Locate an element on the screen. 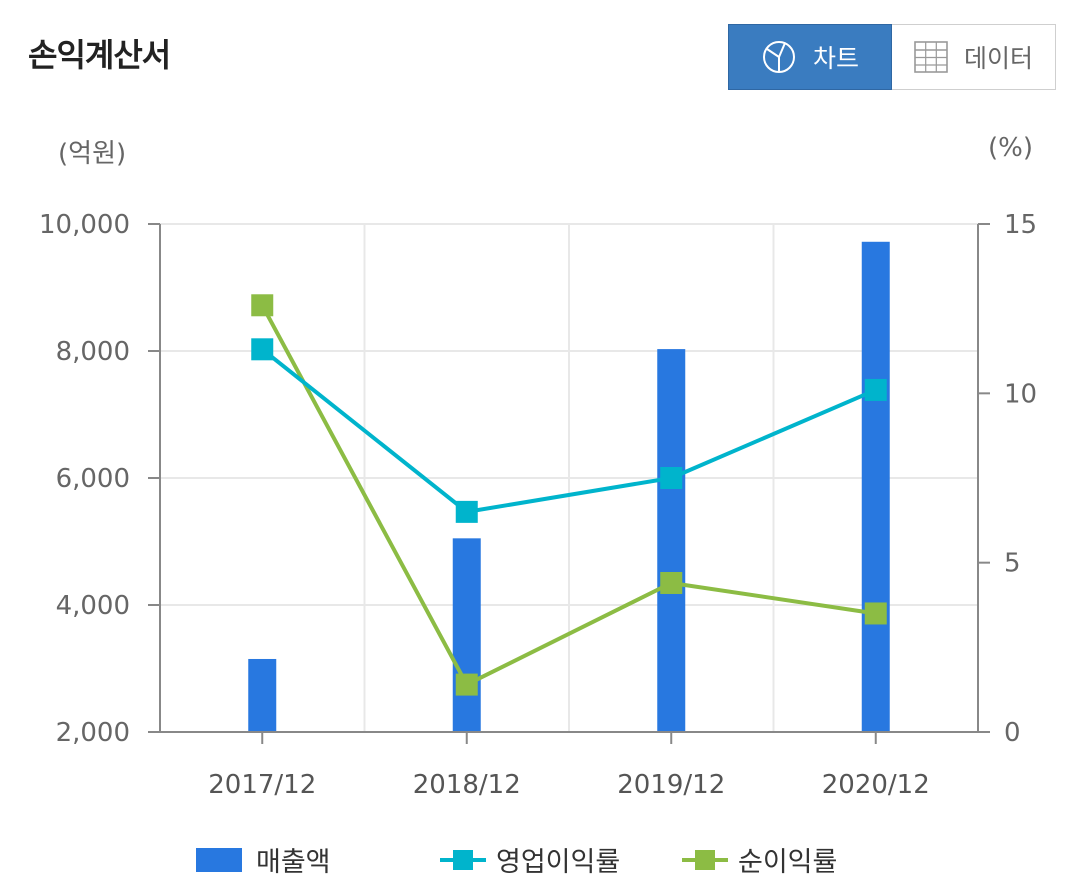 This screenshot has width=1080, height=896. legend-item-revenue: 매출액 is located at coordinates (263, 859).